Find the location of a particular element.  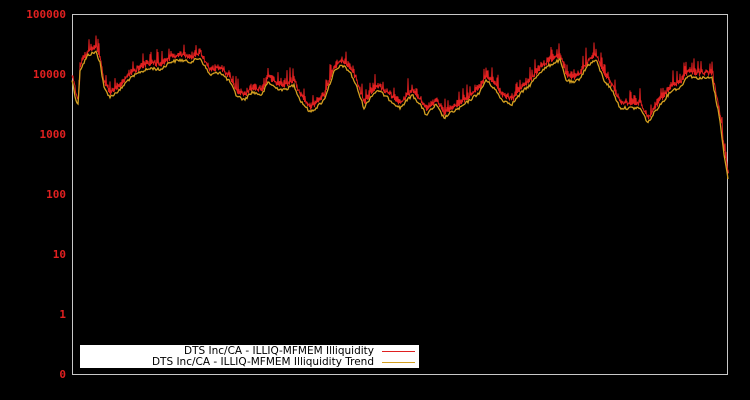

legend-swatch-gold is located at coordinates (398, 362).